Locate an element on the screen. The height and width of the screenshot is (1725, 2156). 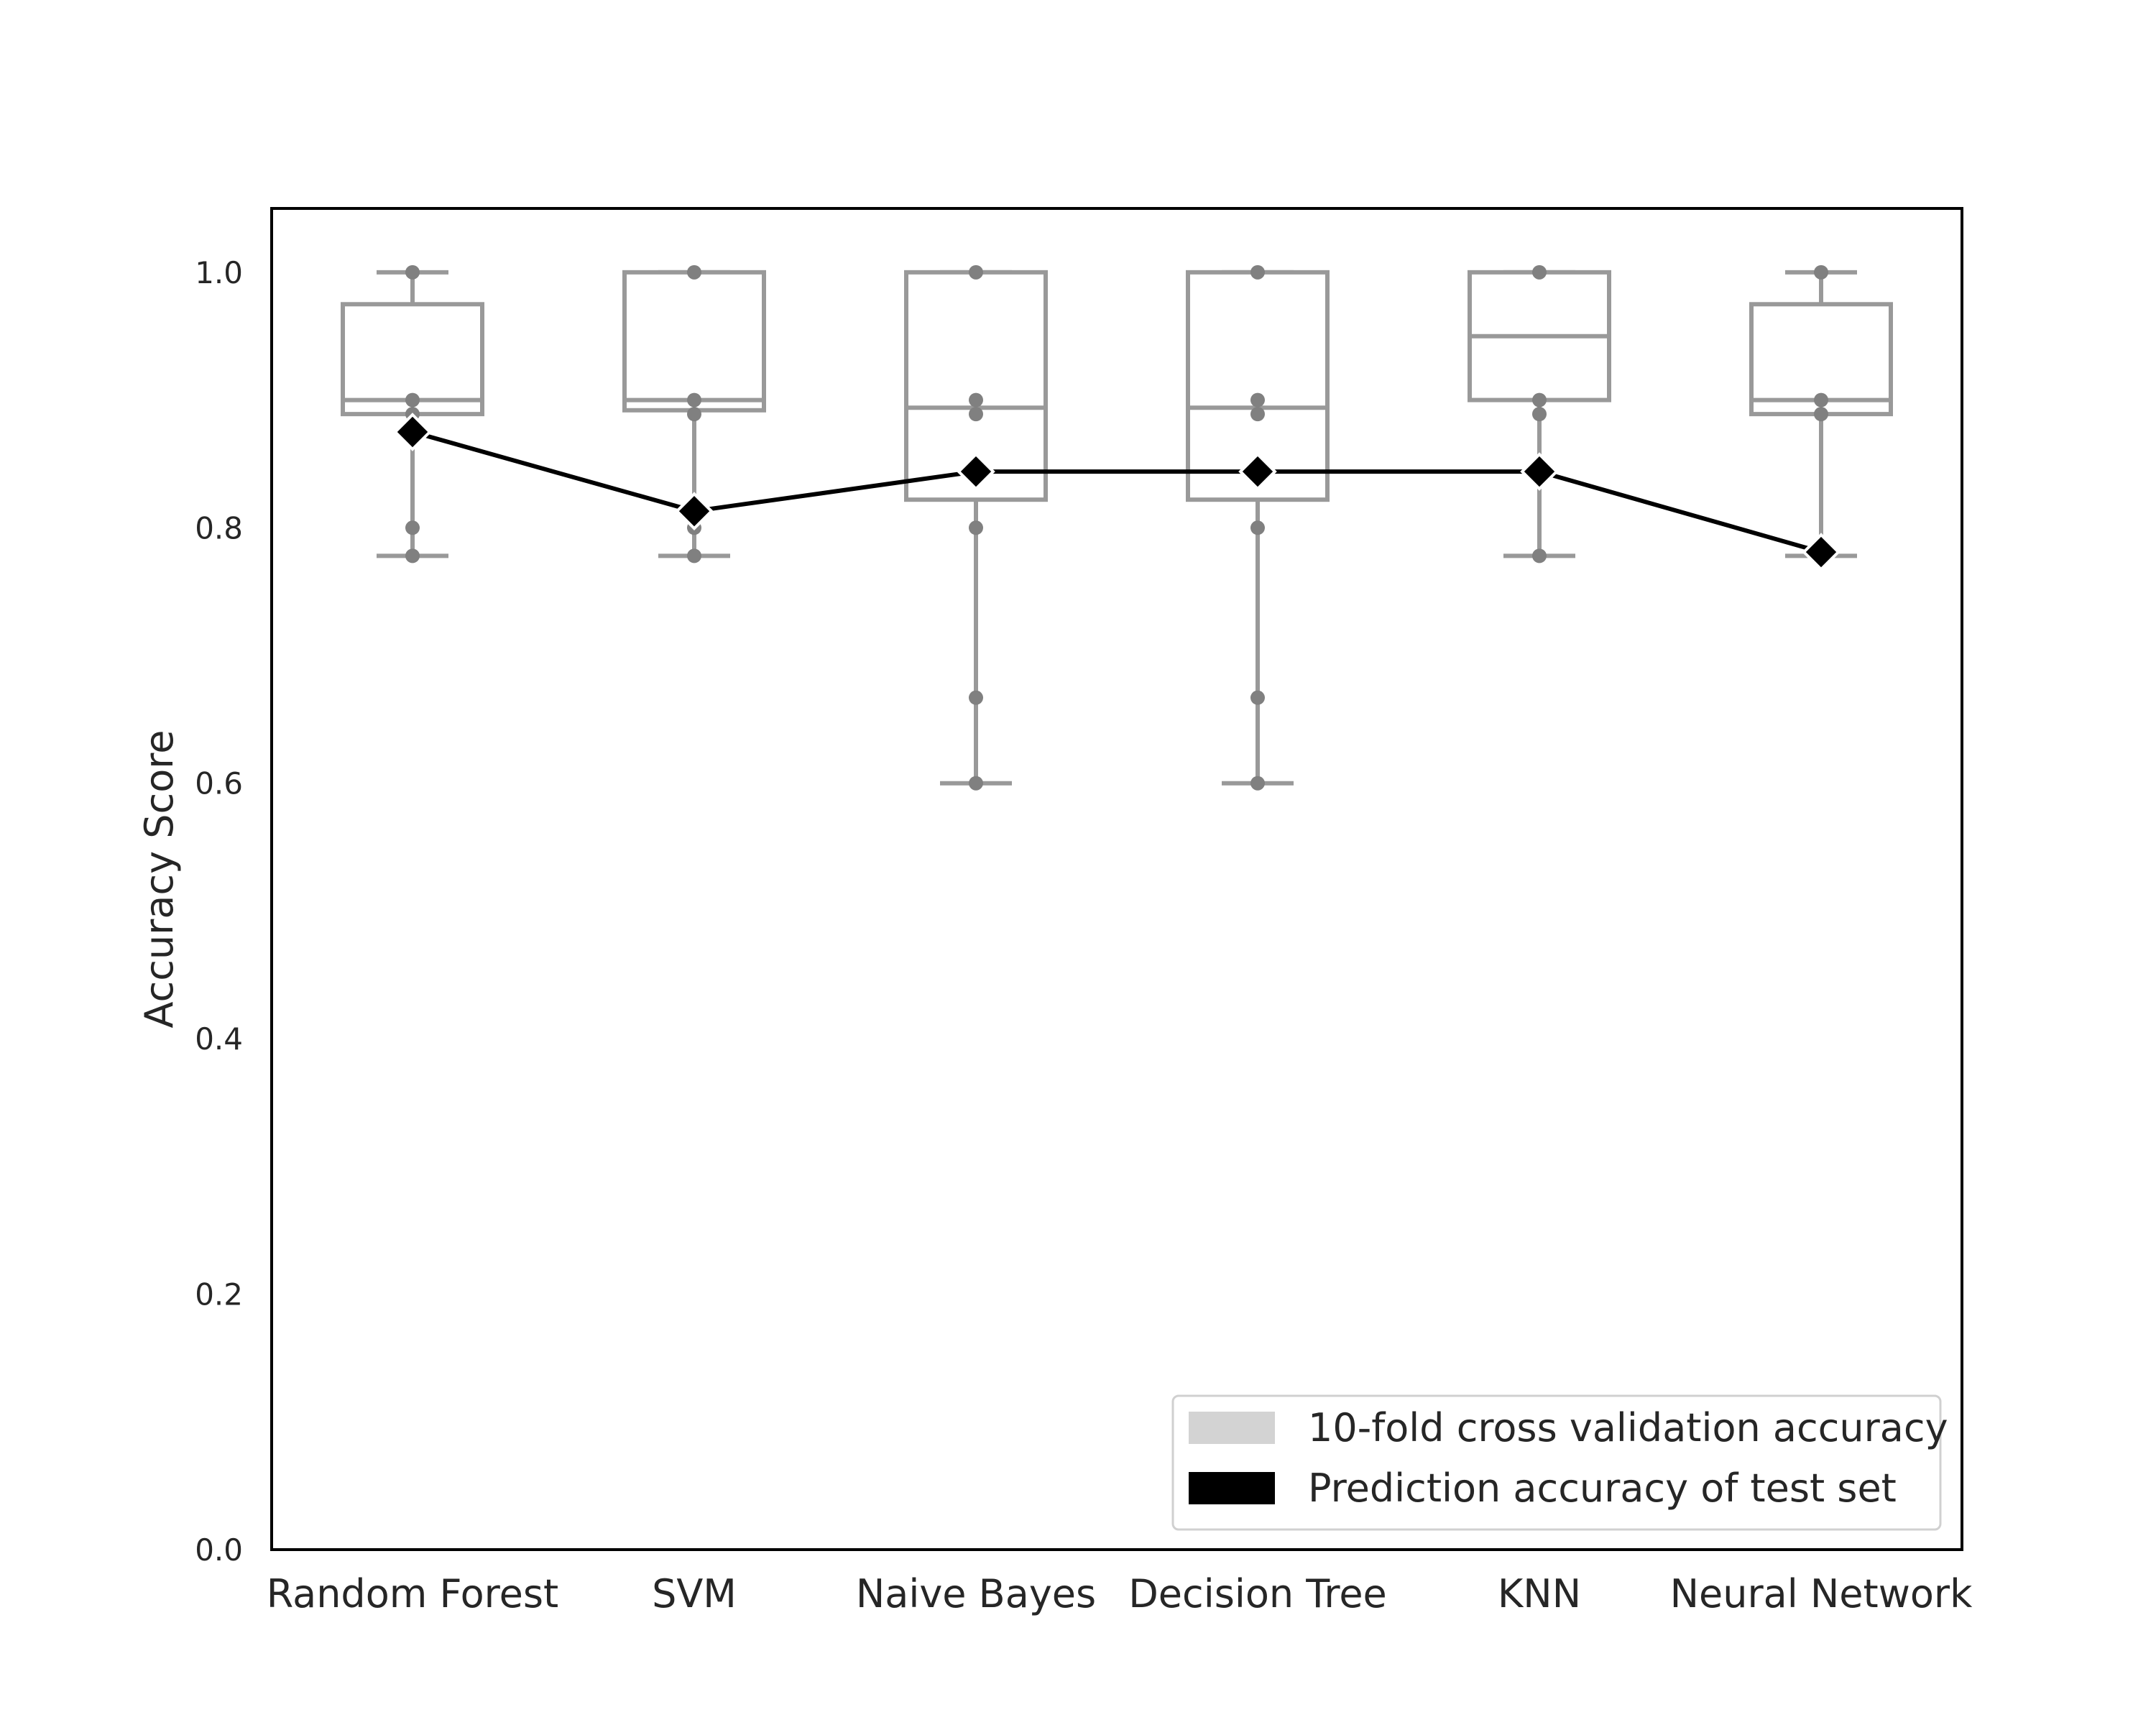
y-tick-label: 0.0 is located at coordinates (219, 1550).